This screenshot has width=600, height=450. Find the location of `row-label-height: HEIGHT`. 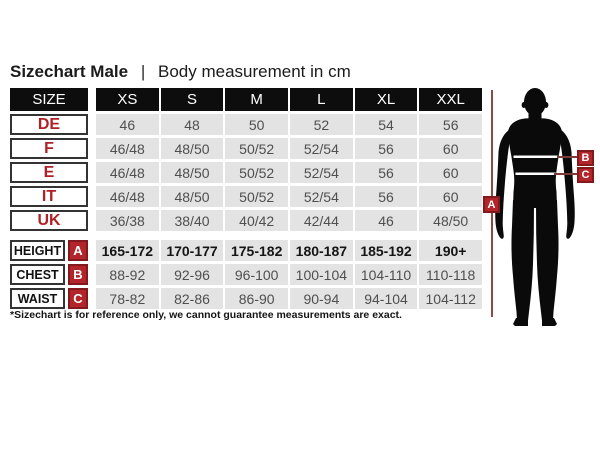

row-label-height: HEIGHT is located at coordinates (37, 250).